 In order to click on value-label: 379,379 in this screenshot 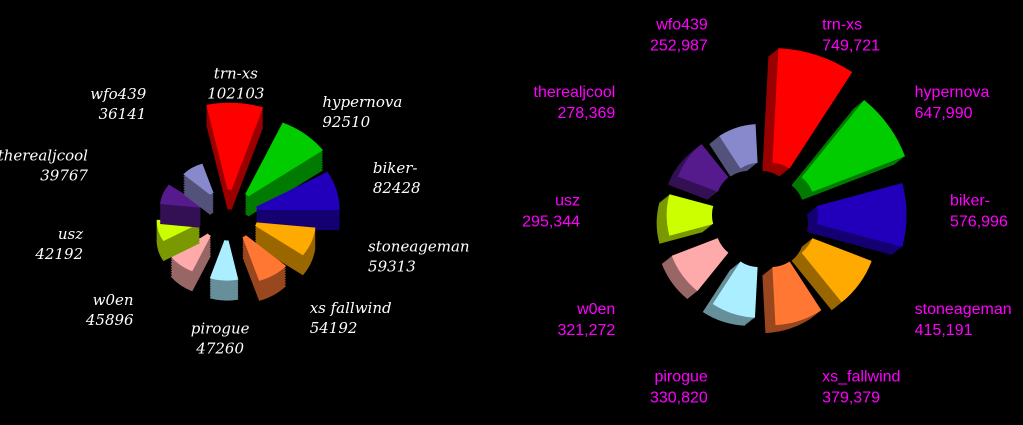, I will do `click(851, 397)`.